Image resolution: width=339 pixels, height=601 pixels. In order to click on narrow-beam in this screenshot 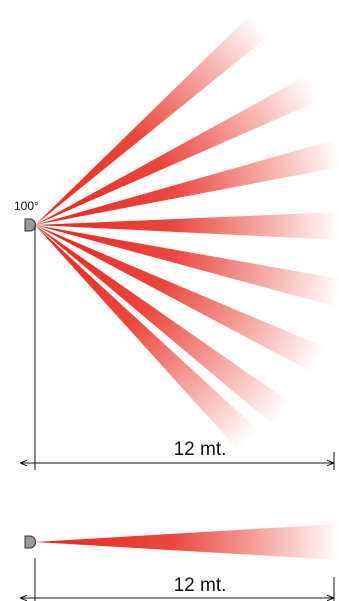, I will do `click(187, 542)`.